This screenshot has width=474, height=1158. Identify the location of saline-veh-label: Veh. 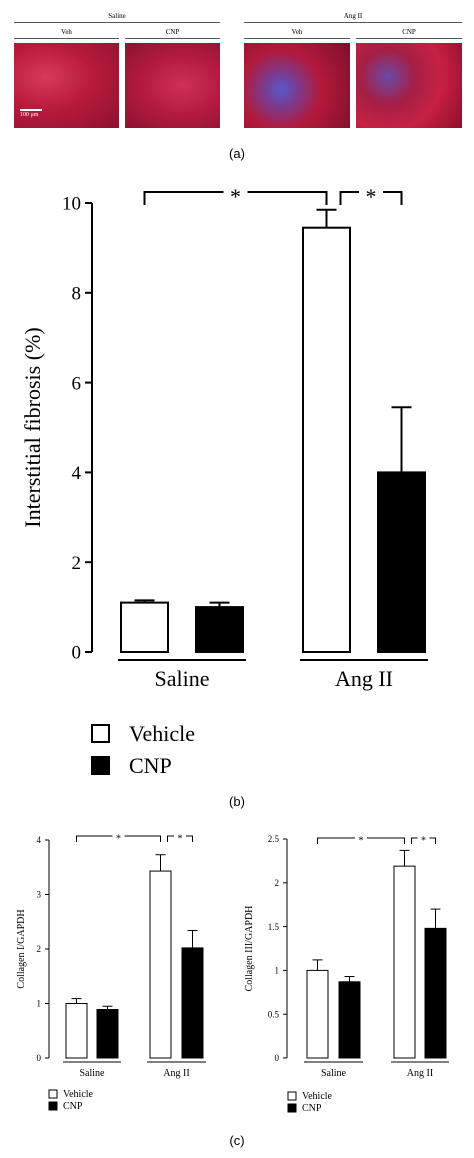
(66, 32).